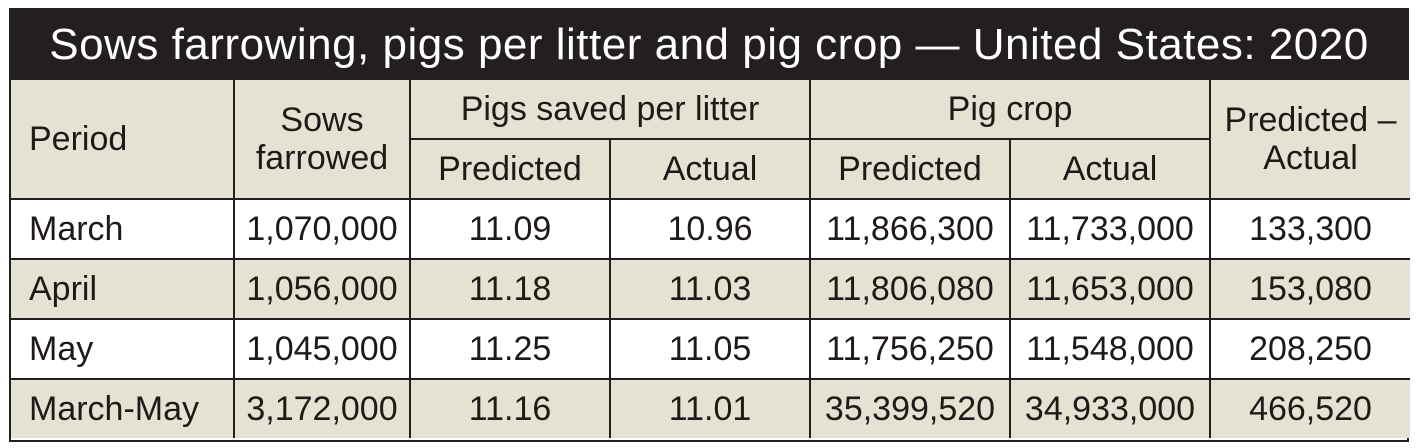 This screenshot has width=1417, height=448. Describe the element at coordinates (1109, 169) in the screenshot. I see `header-crop-actual: Actual` at that location.